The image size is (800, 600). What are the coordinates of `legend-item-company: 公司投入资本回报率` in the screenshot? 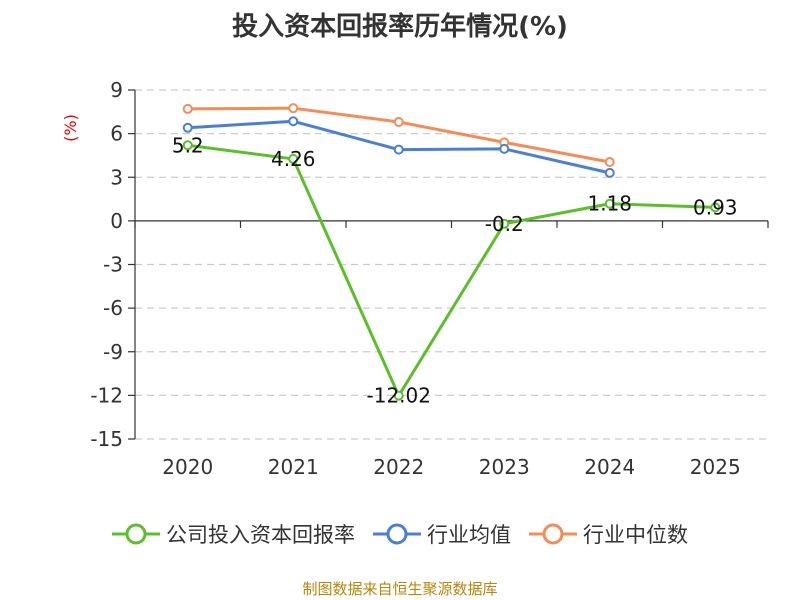 It's located at (233, 534).